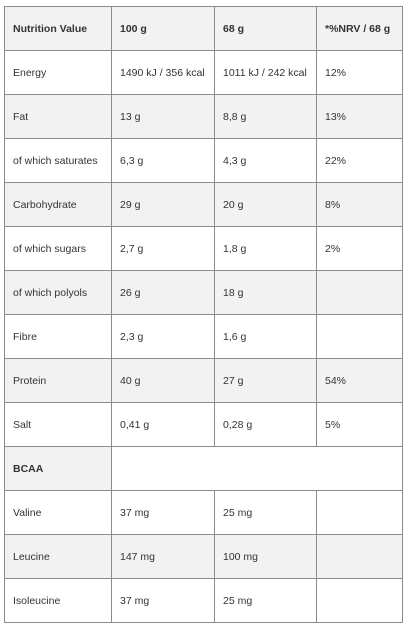 The height and width of the screenshot is (630, 408). Describe the element at coordinates (265, 204) in the screenshot. I see `table-cell: 20 g` at that location.